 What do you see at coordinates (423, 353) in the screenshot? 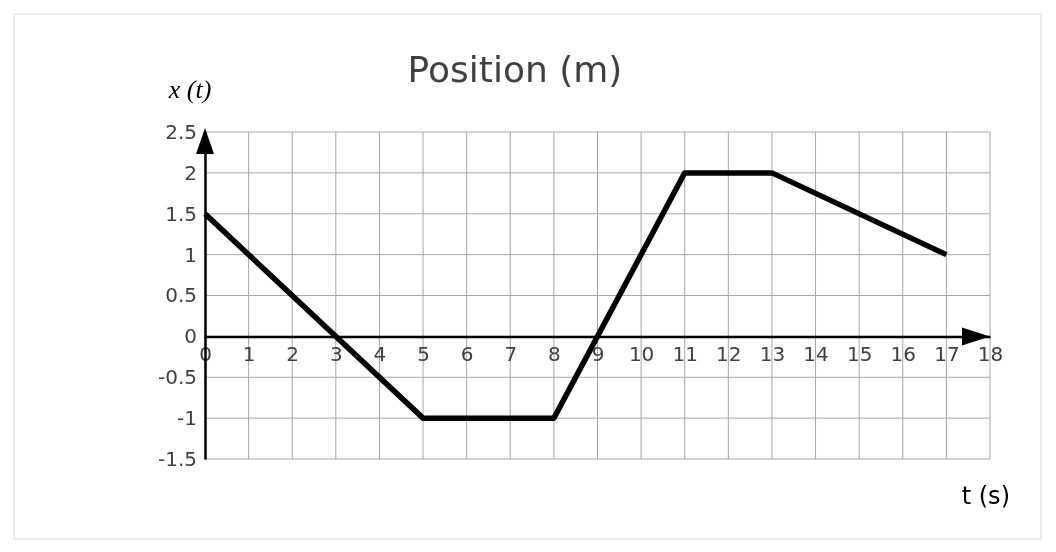
I see `x-tick-label: 5` at bounding box center [423, 353].